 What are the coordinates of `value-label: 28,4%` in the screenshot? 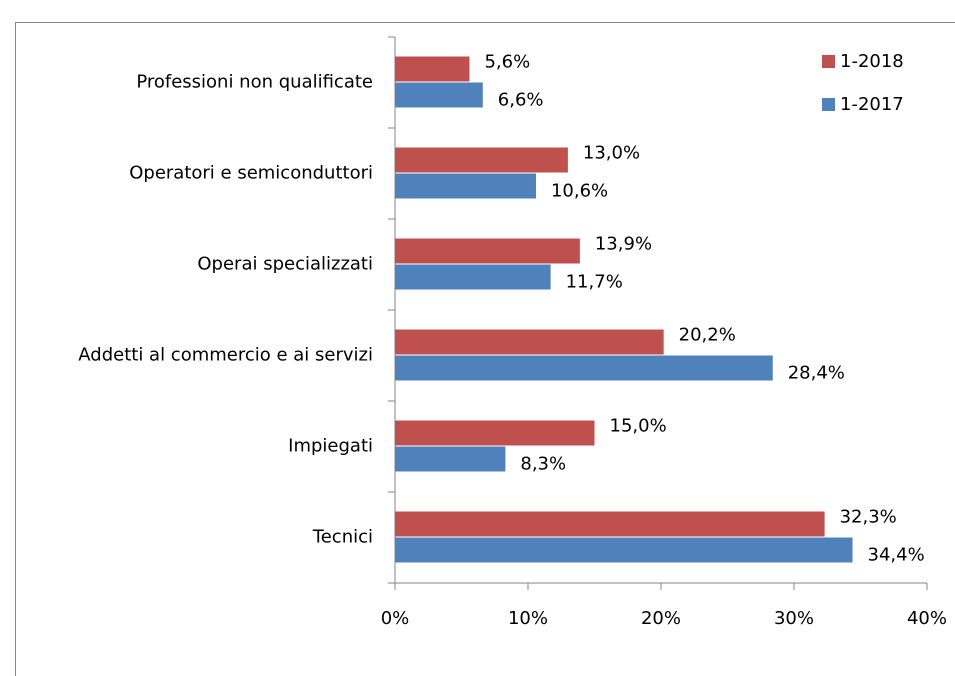 It's located at (816, 373).